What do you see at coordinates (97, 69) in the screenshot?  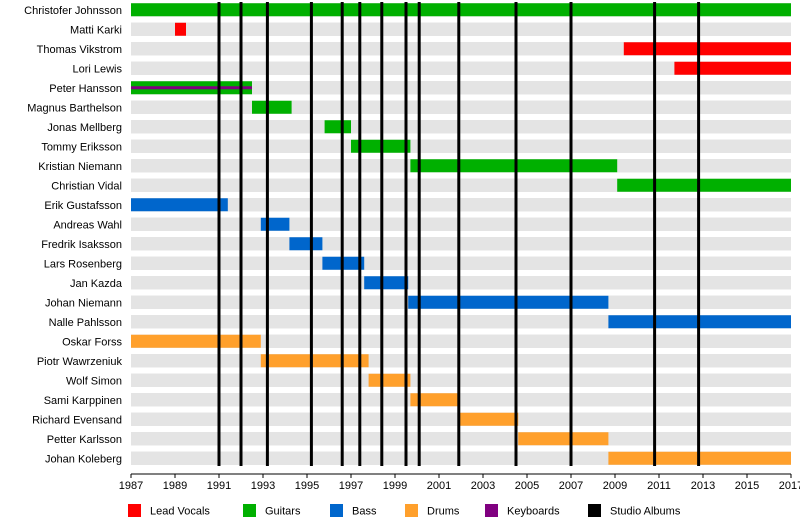 I see `member-name: Lori Lewis` at bounding box center [97, 69].